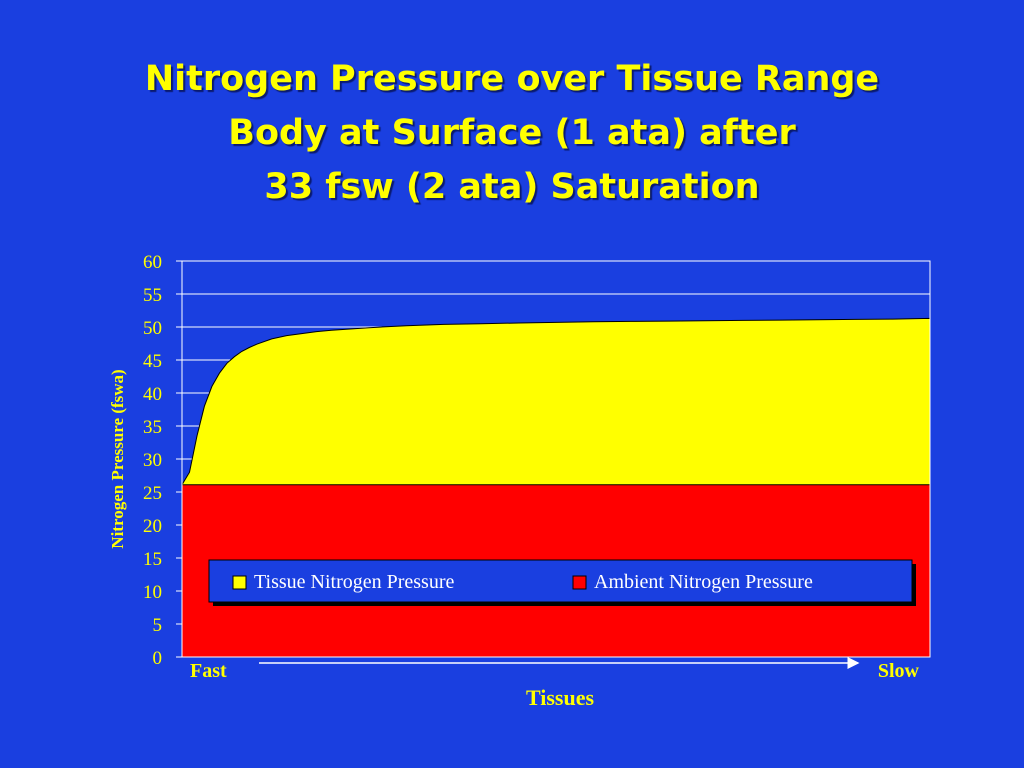  What do you see at coordinates (512, 79) in the screenshot?
I see `title-line-1: Nitrogen Pressure over Tissue Range` at bounding box center [512, 79].